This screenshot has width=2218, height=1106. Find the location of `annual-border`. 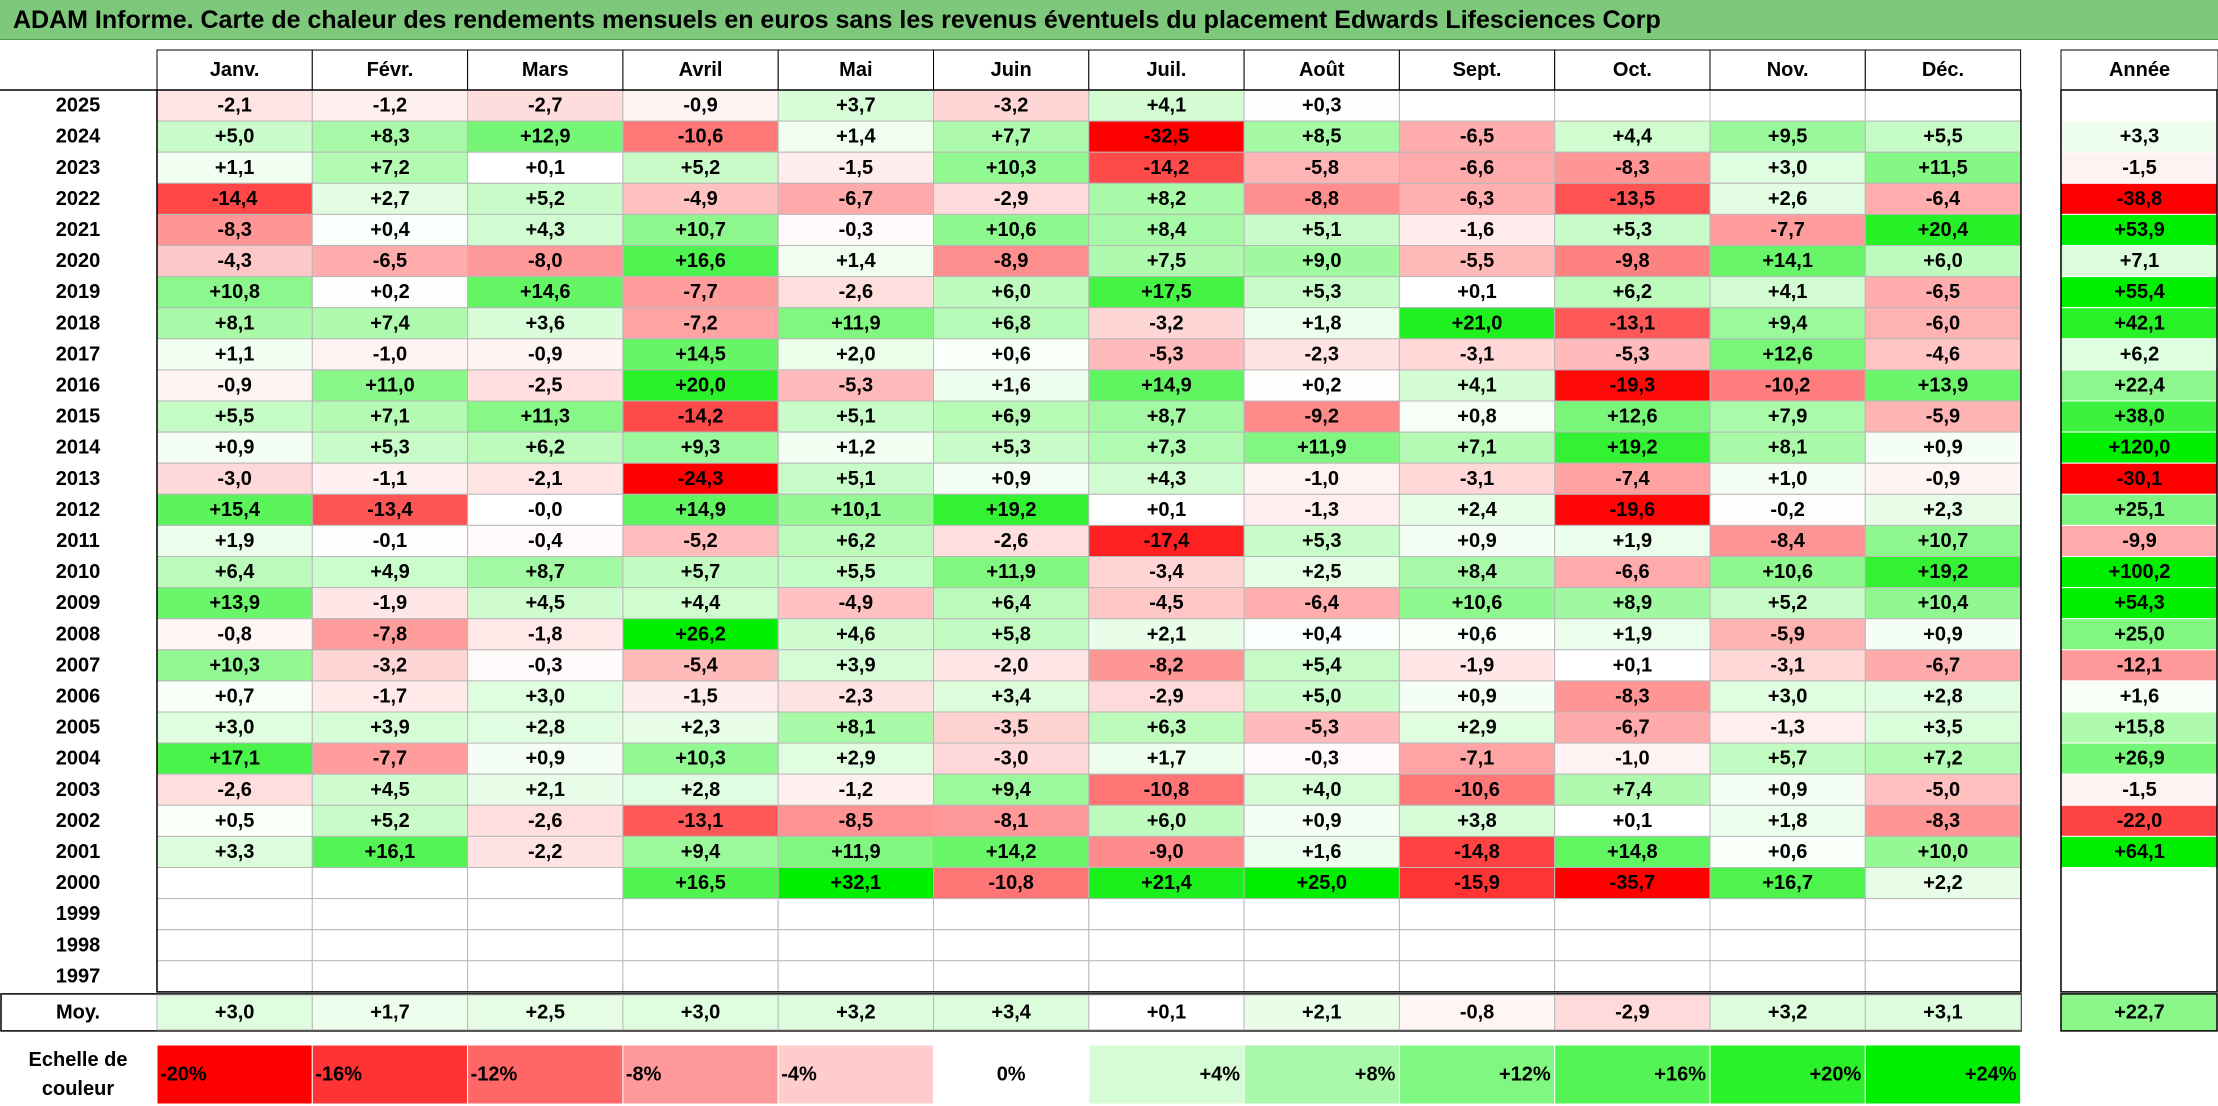

annual-border is located at coordinates (2139, 541).